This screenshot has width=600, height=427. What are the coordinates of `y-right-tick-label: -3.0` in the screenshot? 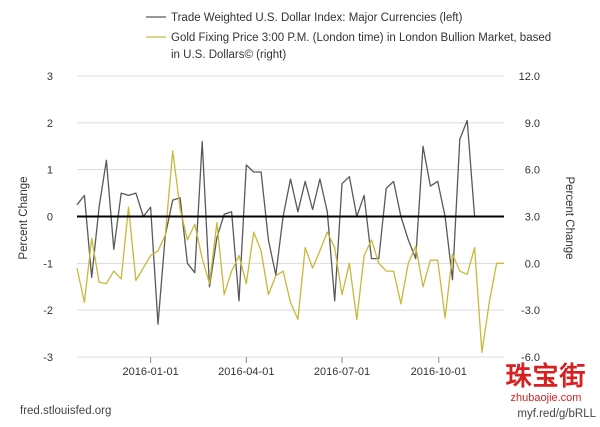 It's located at (530, 311).